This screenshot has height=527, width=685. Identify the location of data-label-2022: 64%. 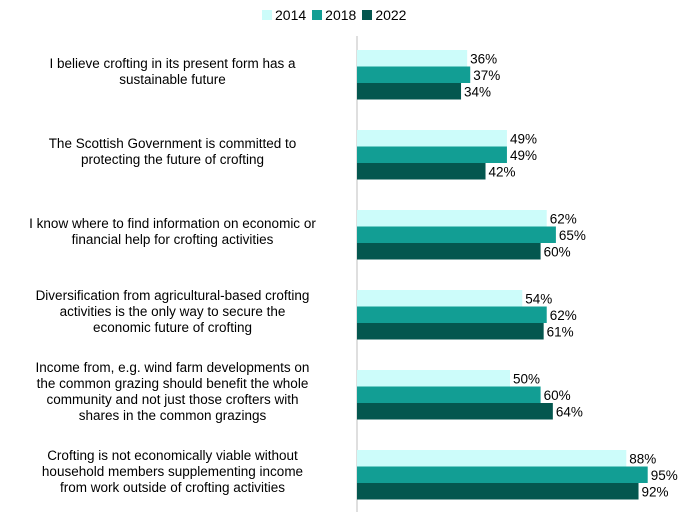
(569, 411).